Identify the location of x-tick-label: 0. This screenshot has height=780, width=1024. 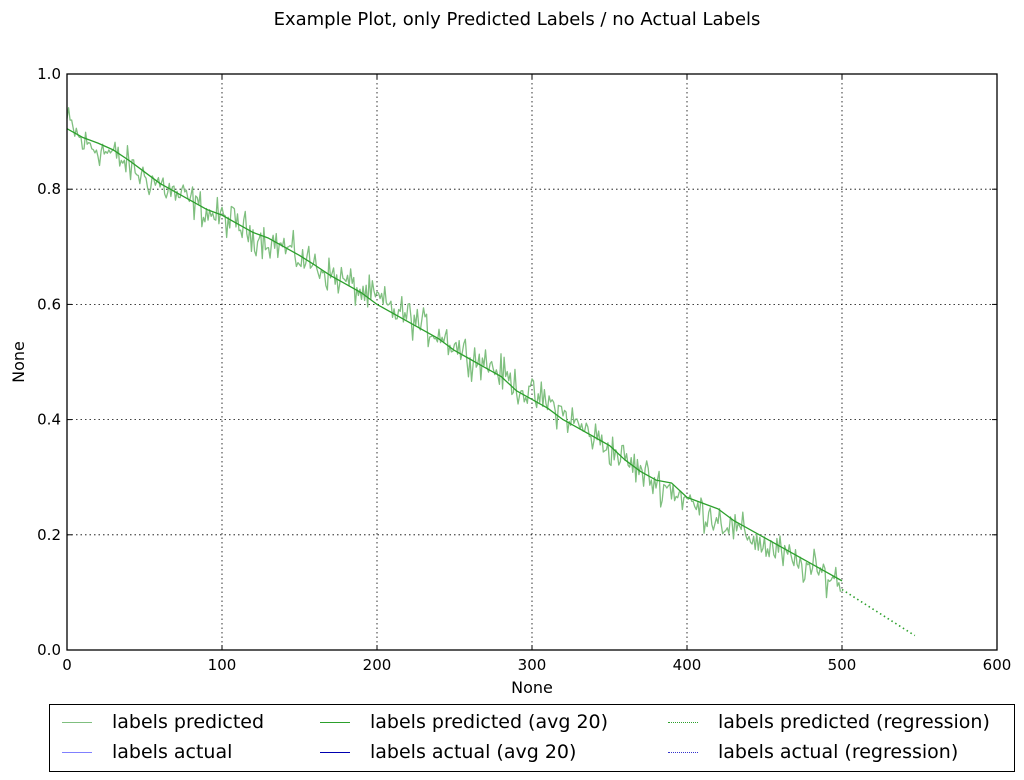
(67, 665).